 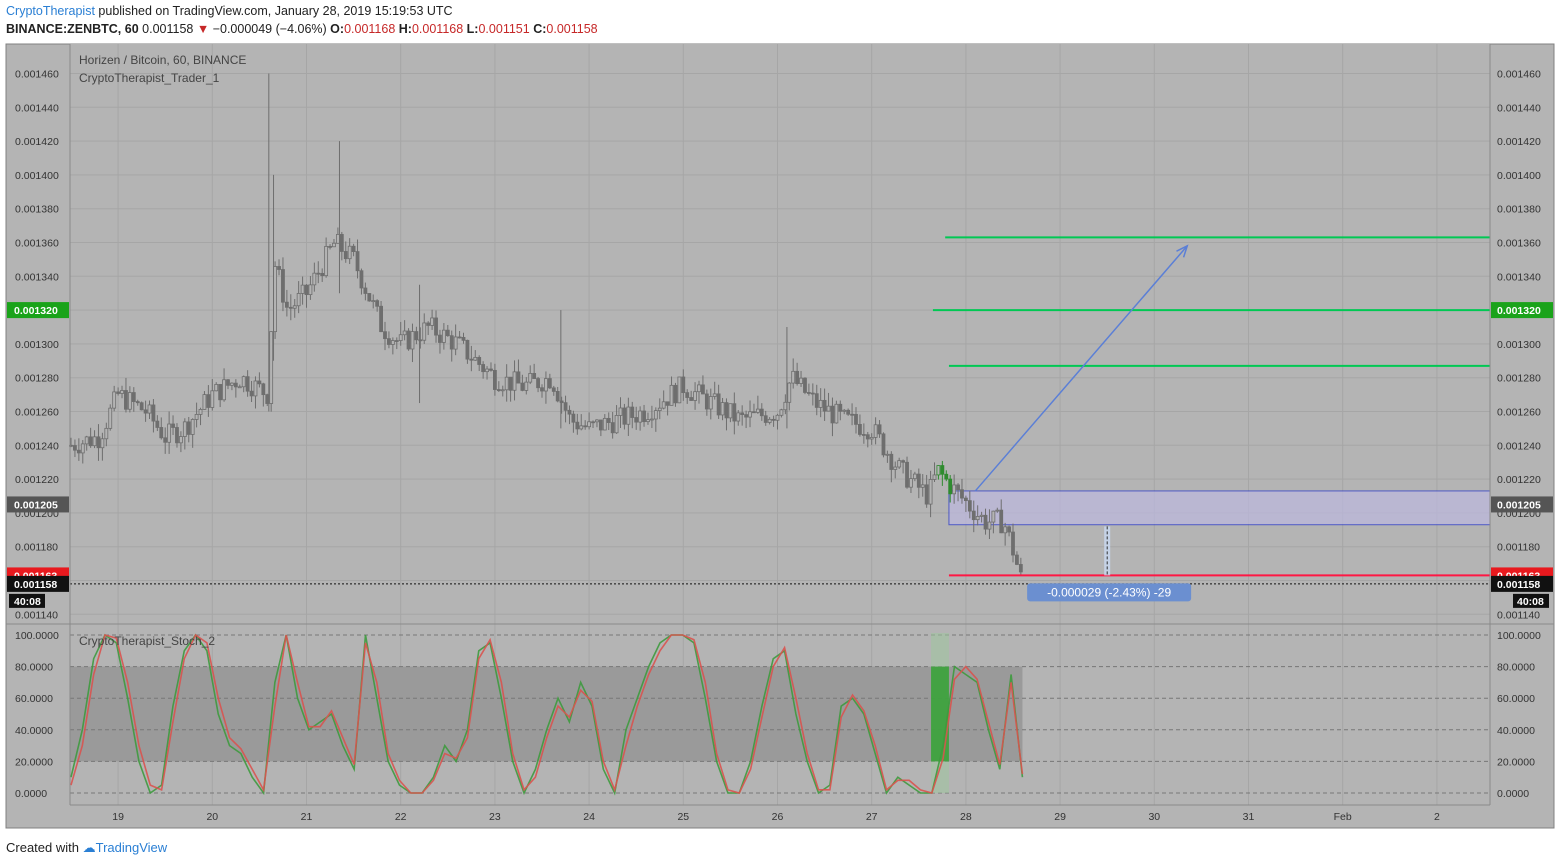 I want to click on price-badge-right, so click(x=1522, y=504).